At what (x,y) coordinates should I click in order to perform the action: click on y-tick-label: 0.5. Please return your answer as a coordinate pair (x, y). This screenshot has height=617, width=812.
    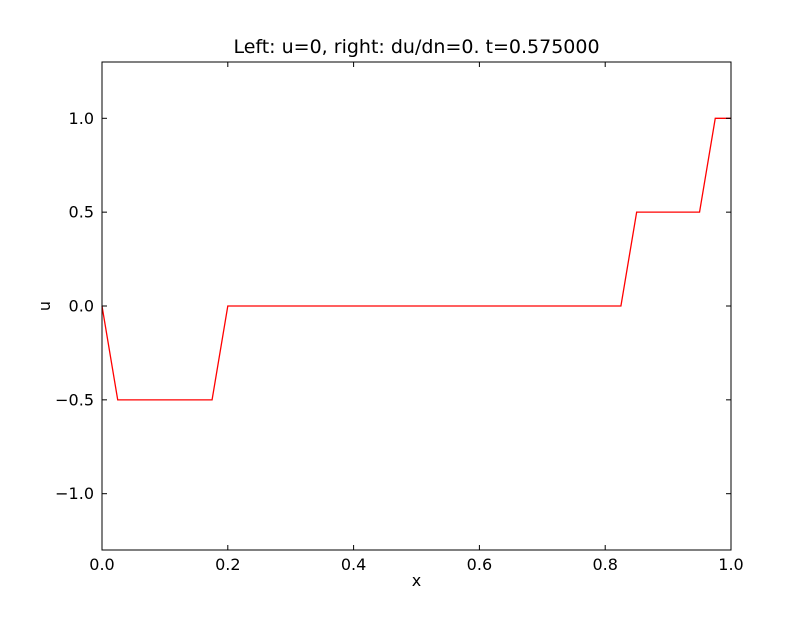
    Looking at the image, I should click on (81, 212).